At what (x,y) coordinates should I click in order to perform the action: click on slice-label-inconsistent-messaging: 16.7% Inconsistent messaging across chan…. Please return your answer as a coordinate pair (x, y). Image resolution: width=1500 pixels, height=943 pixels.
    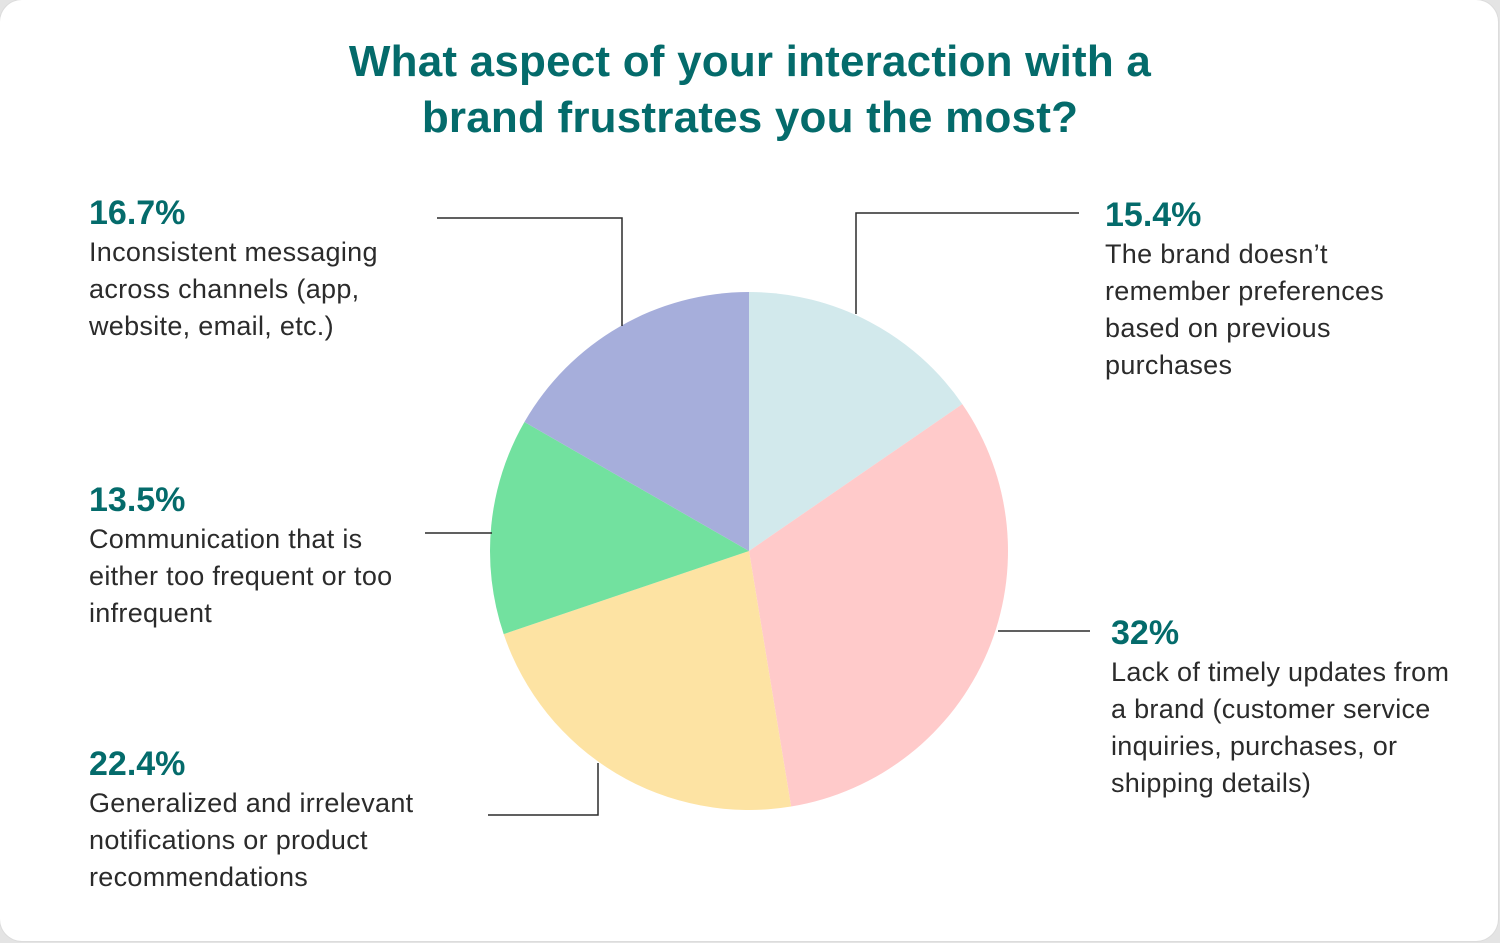
    Looking at the image, I should click on (259, 269).